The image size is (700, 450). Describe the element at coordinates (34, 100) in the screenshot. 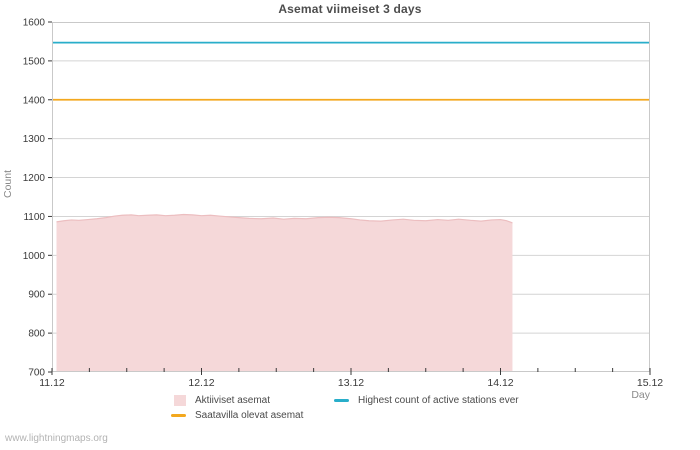

I see `y-tick-label: 1400` at that location.